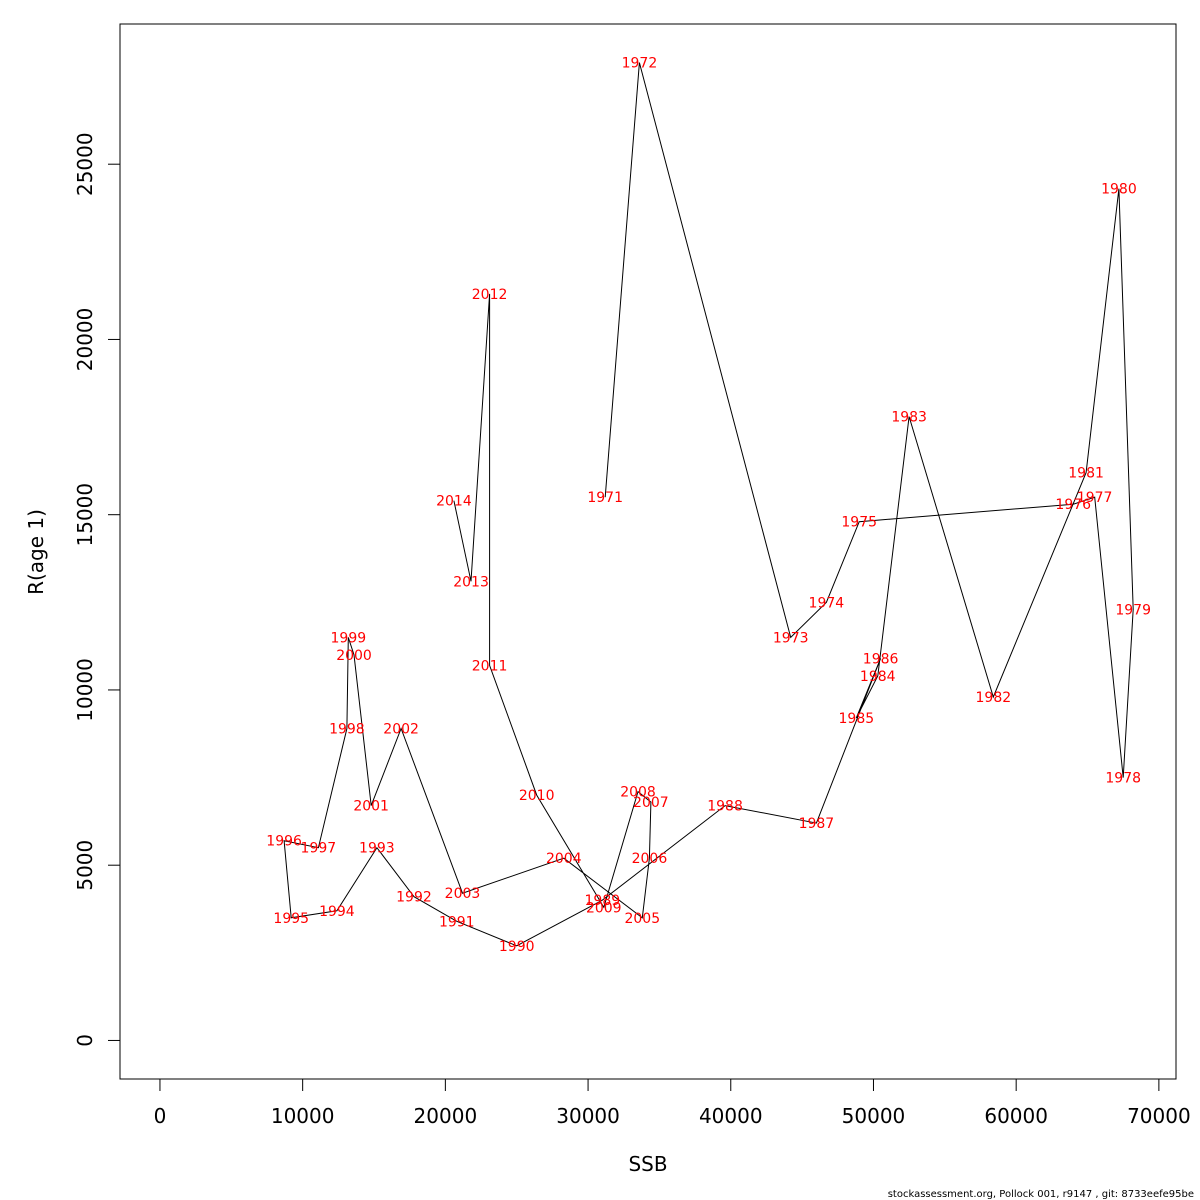 The width and height of the screenshot is (1200, 1200). What do you see at coordinates (85, 515) in the screenshot?
I see `y-tick-label: 15000` at bounding box center [85, 515].